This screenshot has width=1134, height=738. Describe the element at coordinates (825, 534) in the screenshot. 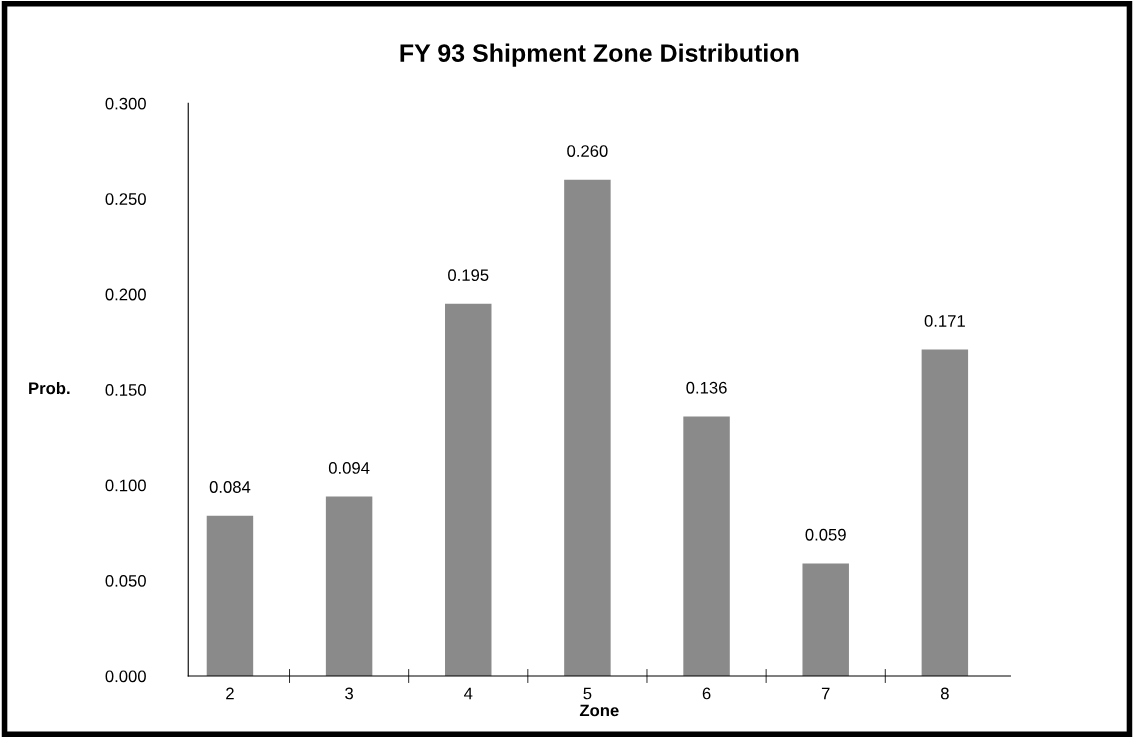

I see `data-label: 0.059` at that location.